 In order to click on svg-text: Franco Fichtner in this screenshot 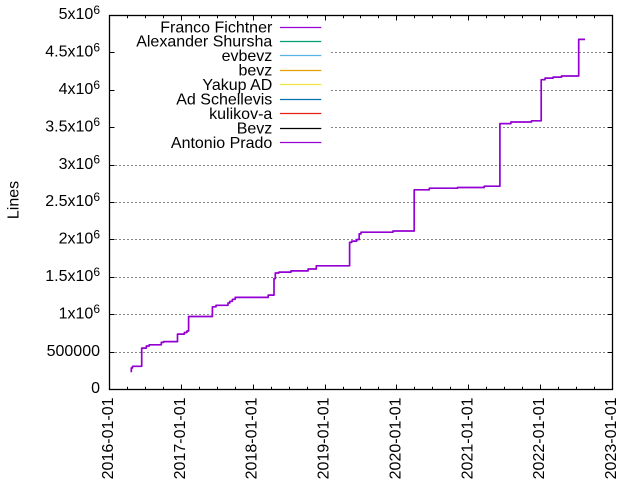, I will do `click(216, 27)`.